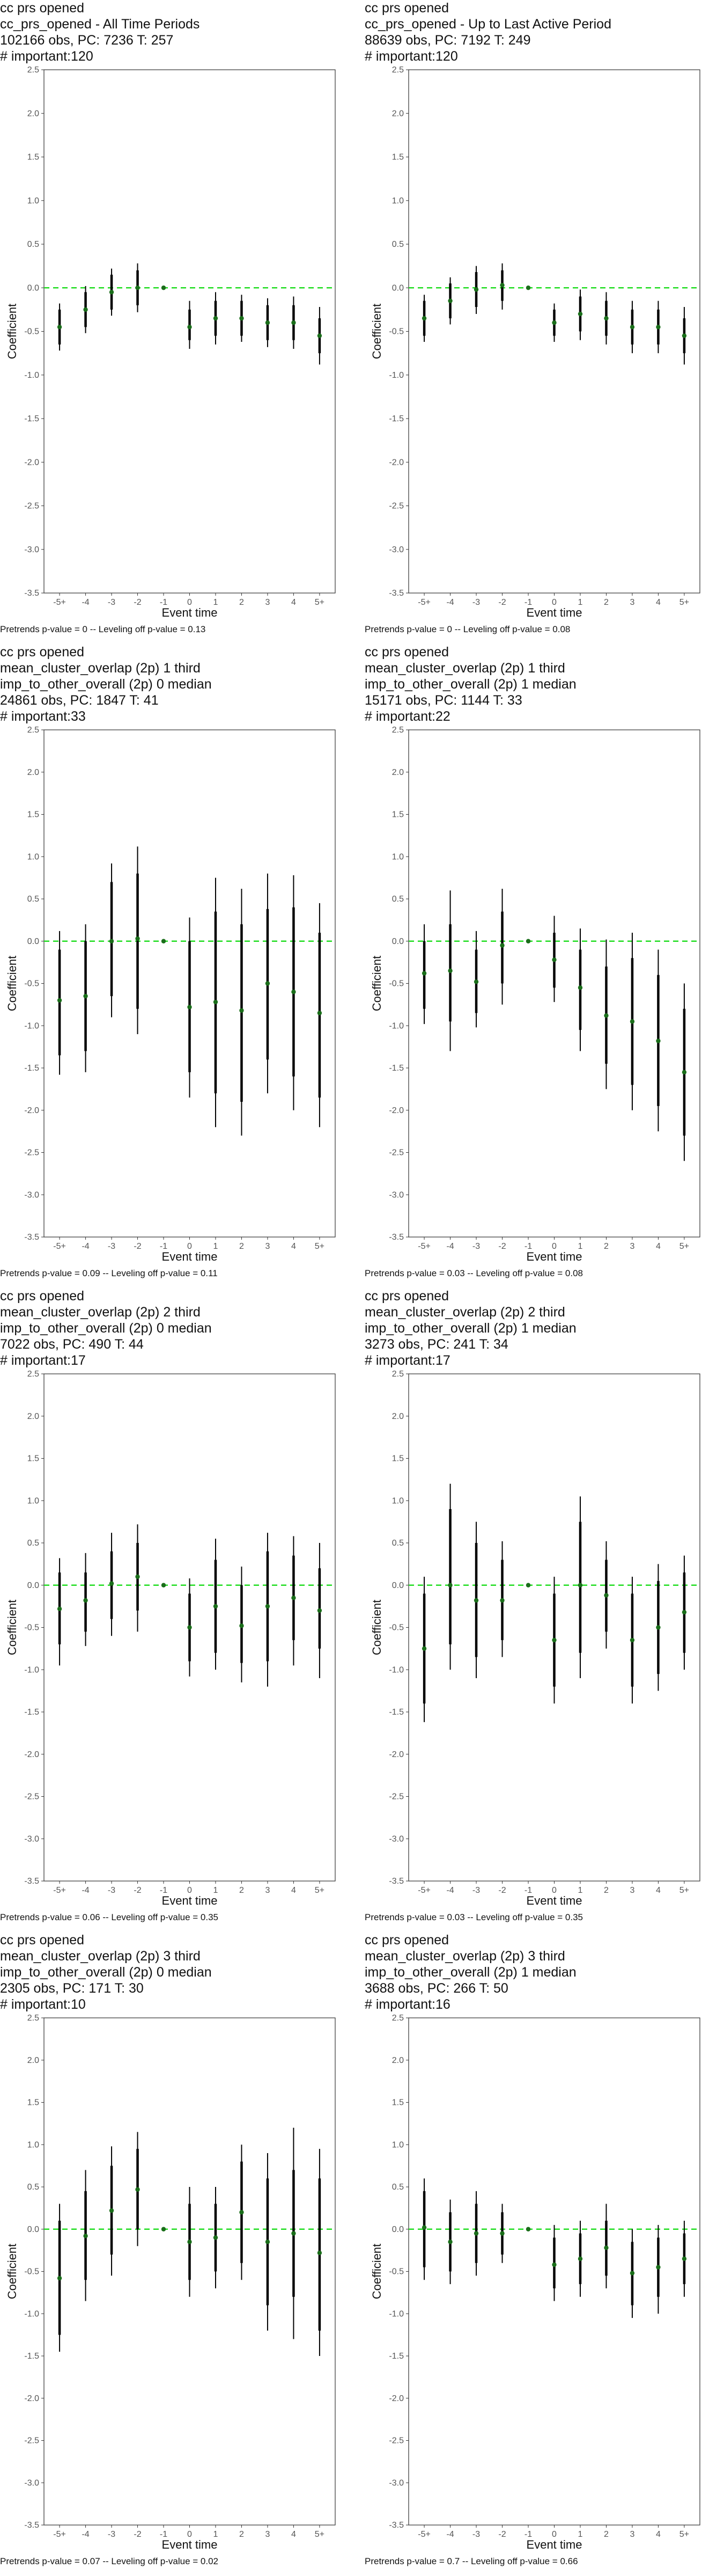 The height and width of the screenshot is (2576, 724). What do you see at coordinates (632, 1246) in the screenshot?
I see `x-tick-label: 3` at bounding box center [632, 1246].